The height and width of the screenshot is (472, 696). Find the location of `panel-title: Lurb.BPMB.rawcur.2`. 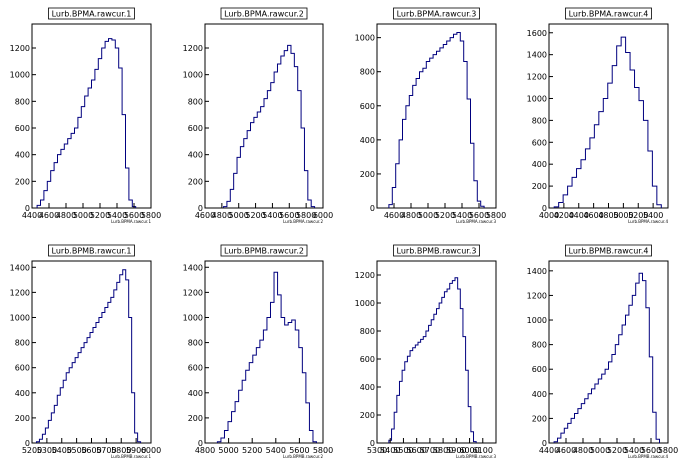

panel-title: Lurb.BPMB.rawcur.2 is located at coordinates (264, 251).